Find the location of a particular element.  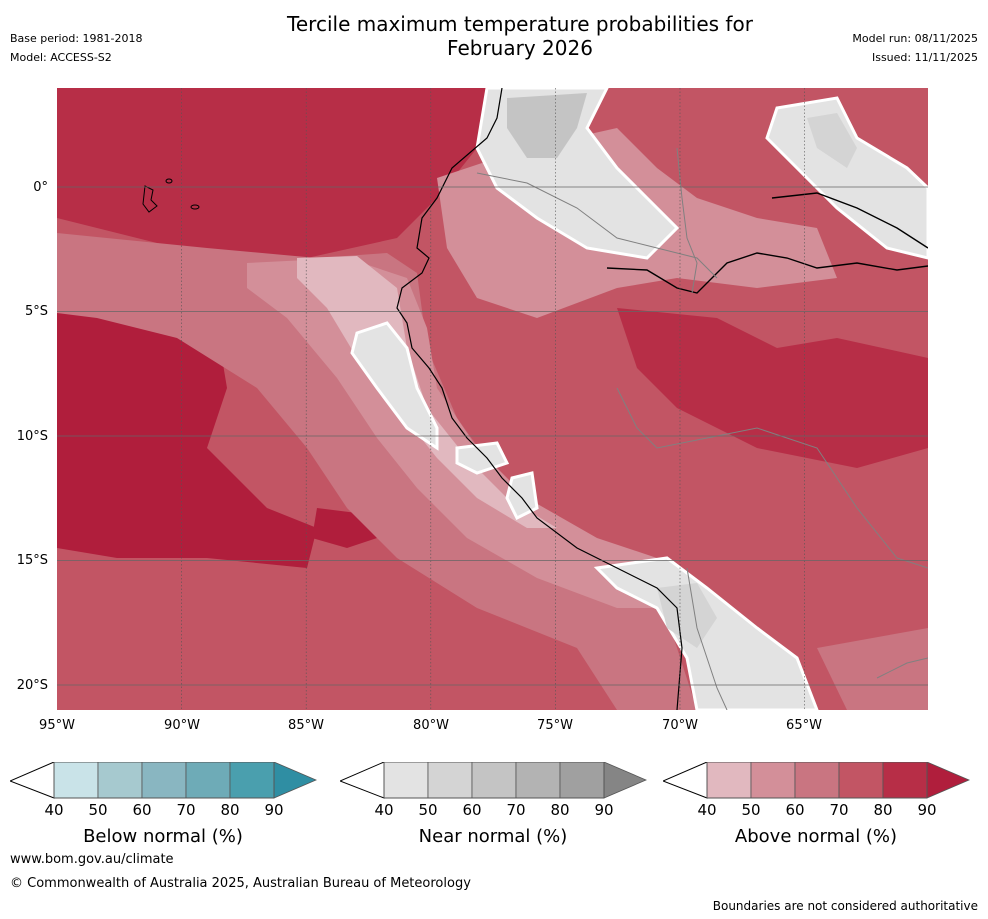

above-tick-60: 60 is located at coordinates (795, 810).